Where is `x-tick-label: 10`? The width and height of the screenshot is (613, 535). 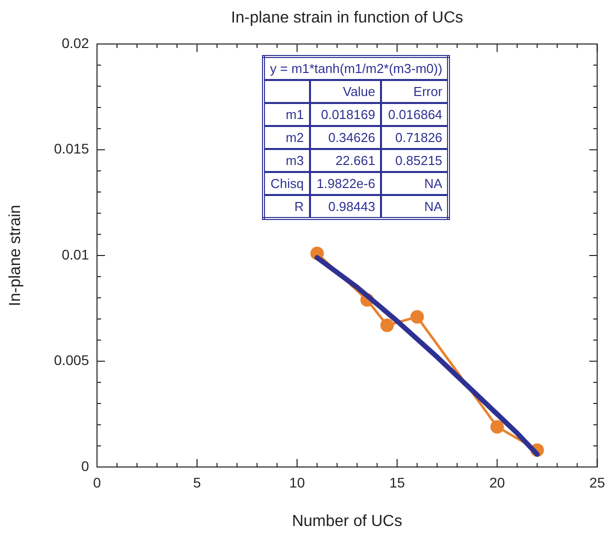
x-tick-label: 10 is located at coordinates (297, 482).